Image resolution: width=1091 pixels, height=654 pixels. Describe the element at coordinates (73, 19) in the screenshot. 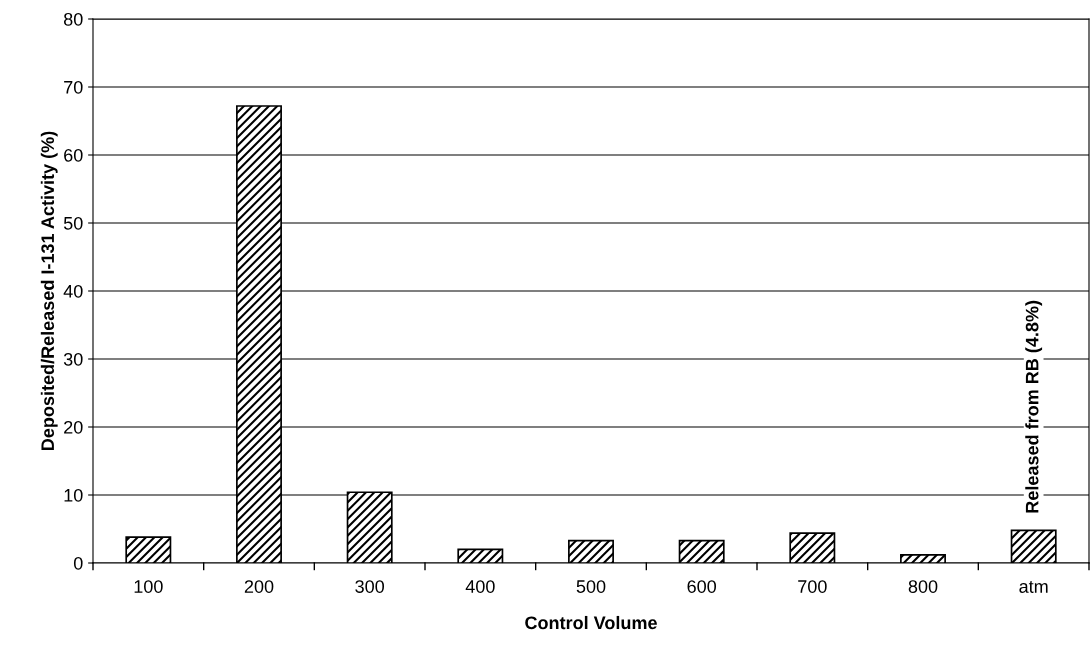

I see `y-tick-label: 80` at that location.